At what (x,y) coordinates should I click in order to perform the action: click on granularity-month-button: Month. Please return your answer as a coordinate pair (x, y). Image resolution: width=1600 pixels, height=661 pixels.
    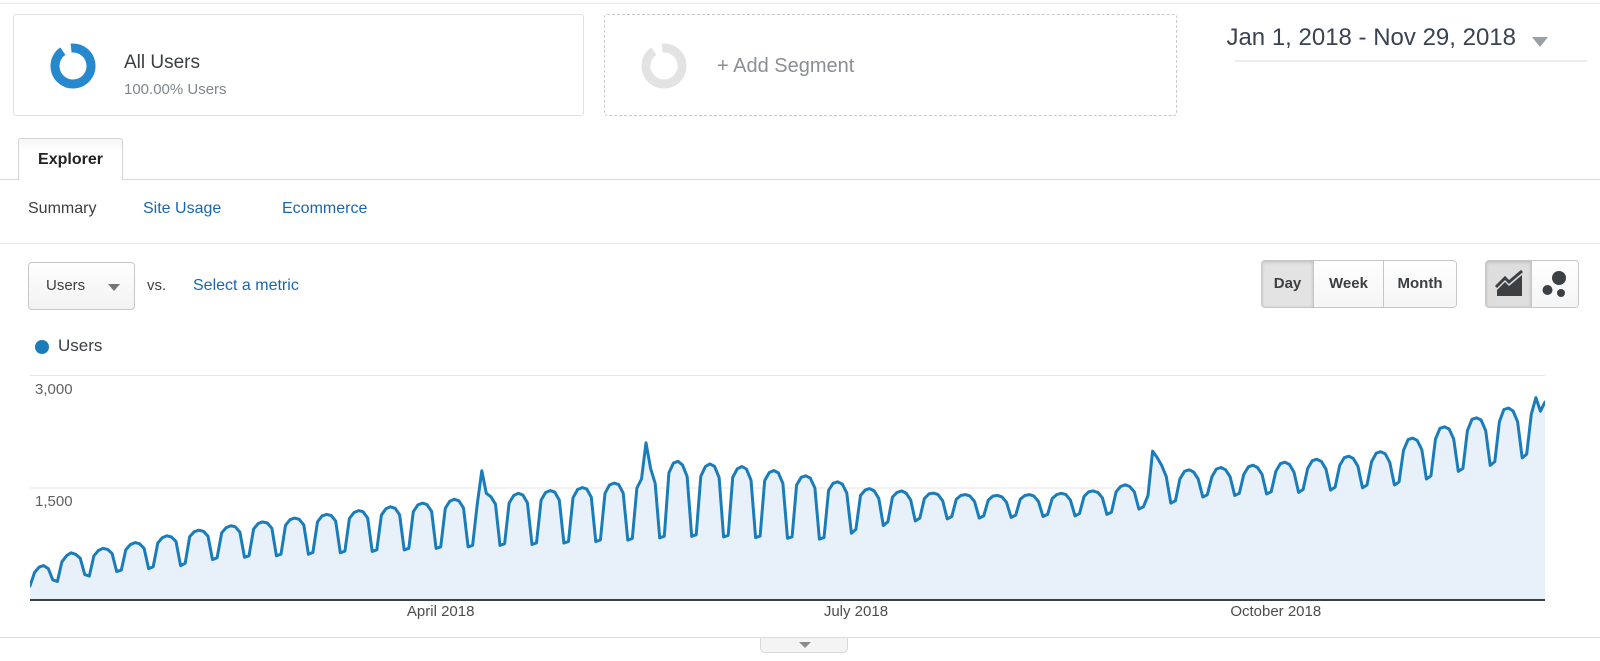
    Looking at the image, I should click on (1420, 284).